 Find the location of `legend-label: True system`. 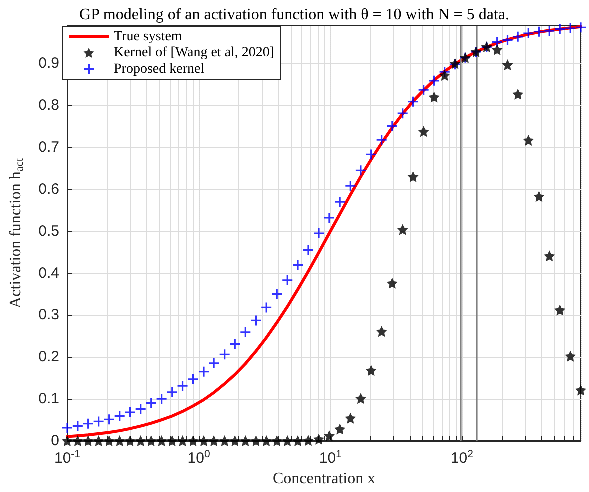

legend-label: True system is located at coordinates (148, 37).